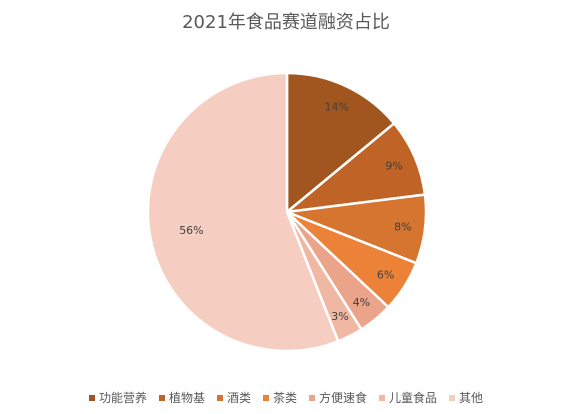 The height and width of the screenshot is (414, 572). I want to click on legend-item-7: 其他, so click(466, 397).